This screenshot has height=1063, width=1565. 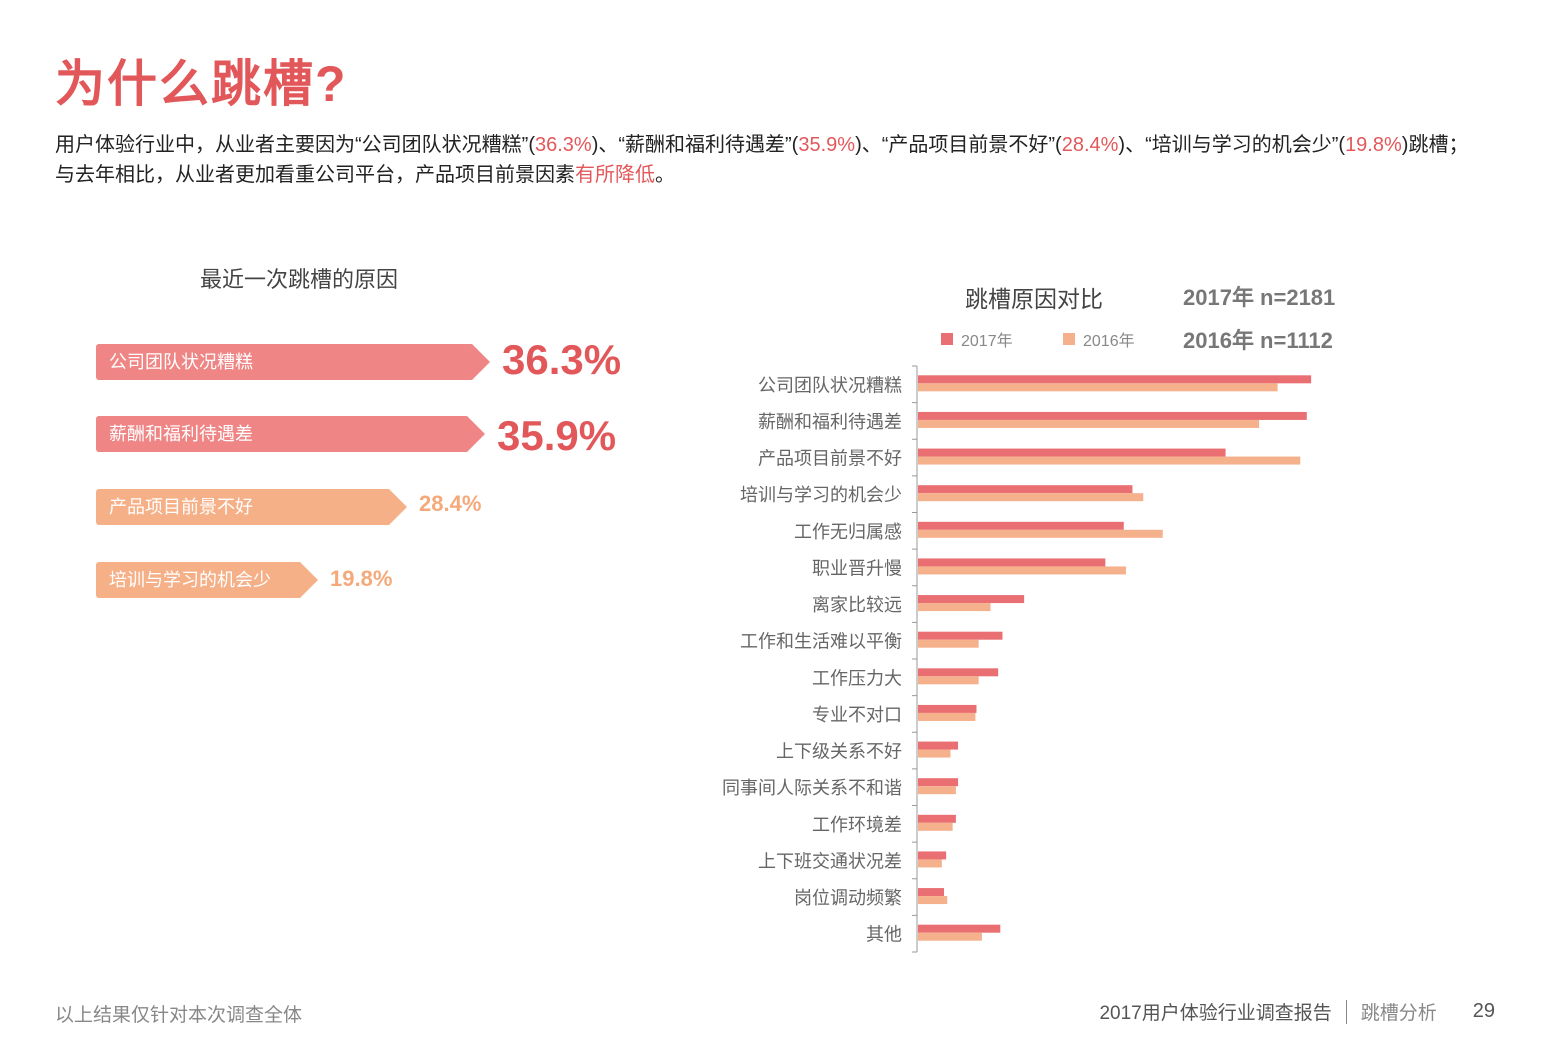 What do you see at coordinates (361, 578) in the screenshot?
I see `reason-percent: 19.8%` at bounding box center [361, 578].